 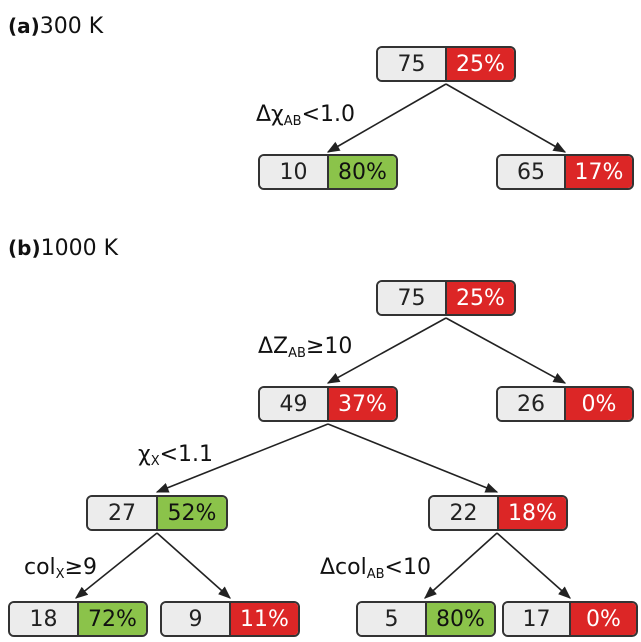 I want to click on node-percent: 52%, so click(x=191, y=513).